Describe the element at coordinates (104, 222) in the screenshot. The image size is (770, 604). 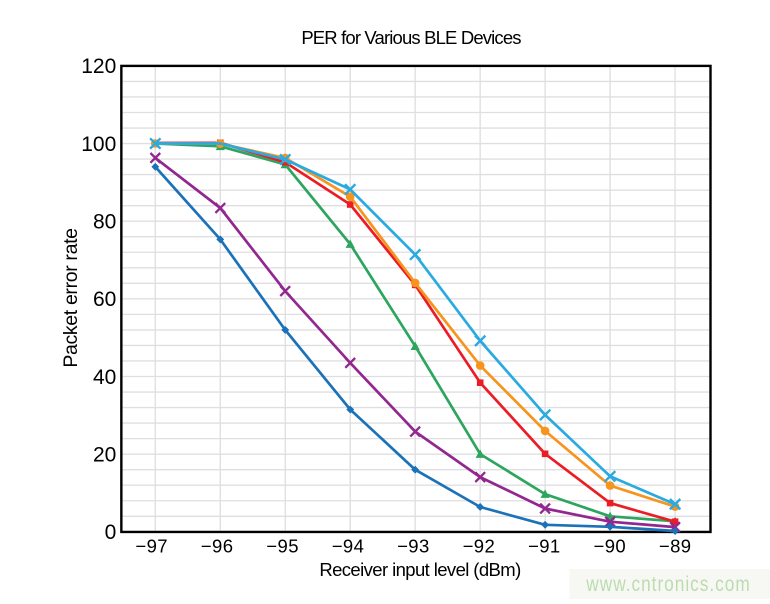
I see `svg-text: 80` at that location.